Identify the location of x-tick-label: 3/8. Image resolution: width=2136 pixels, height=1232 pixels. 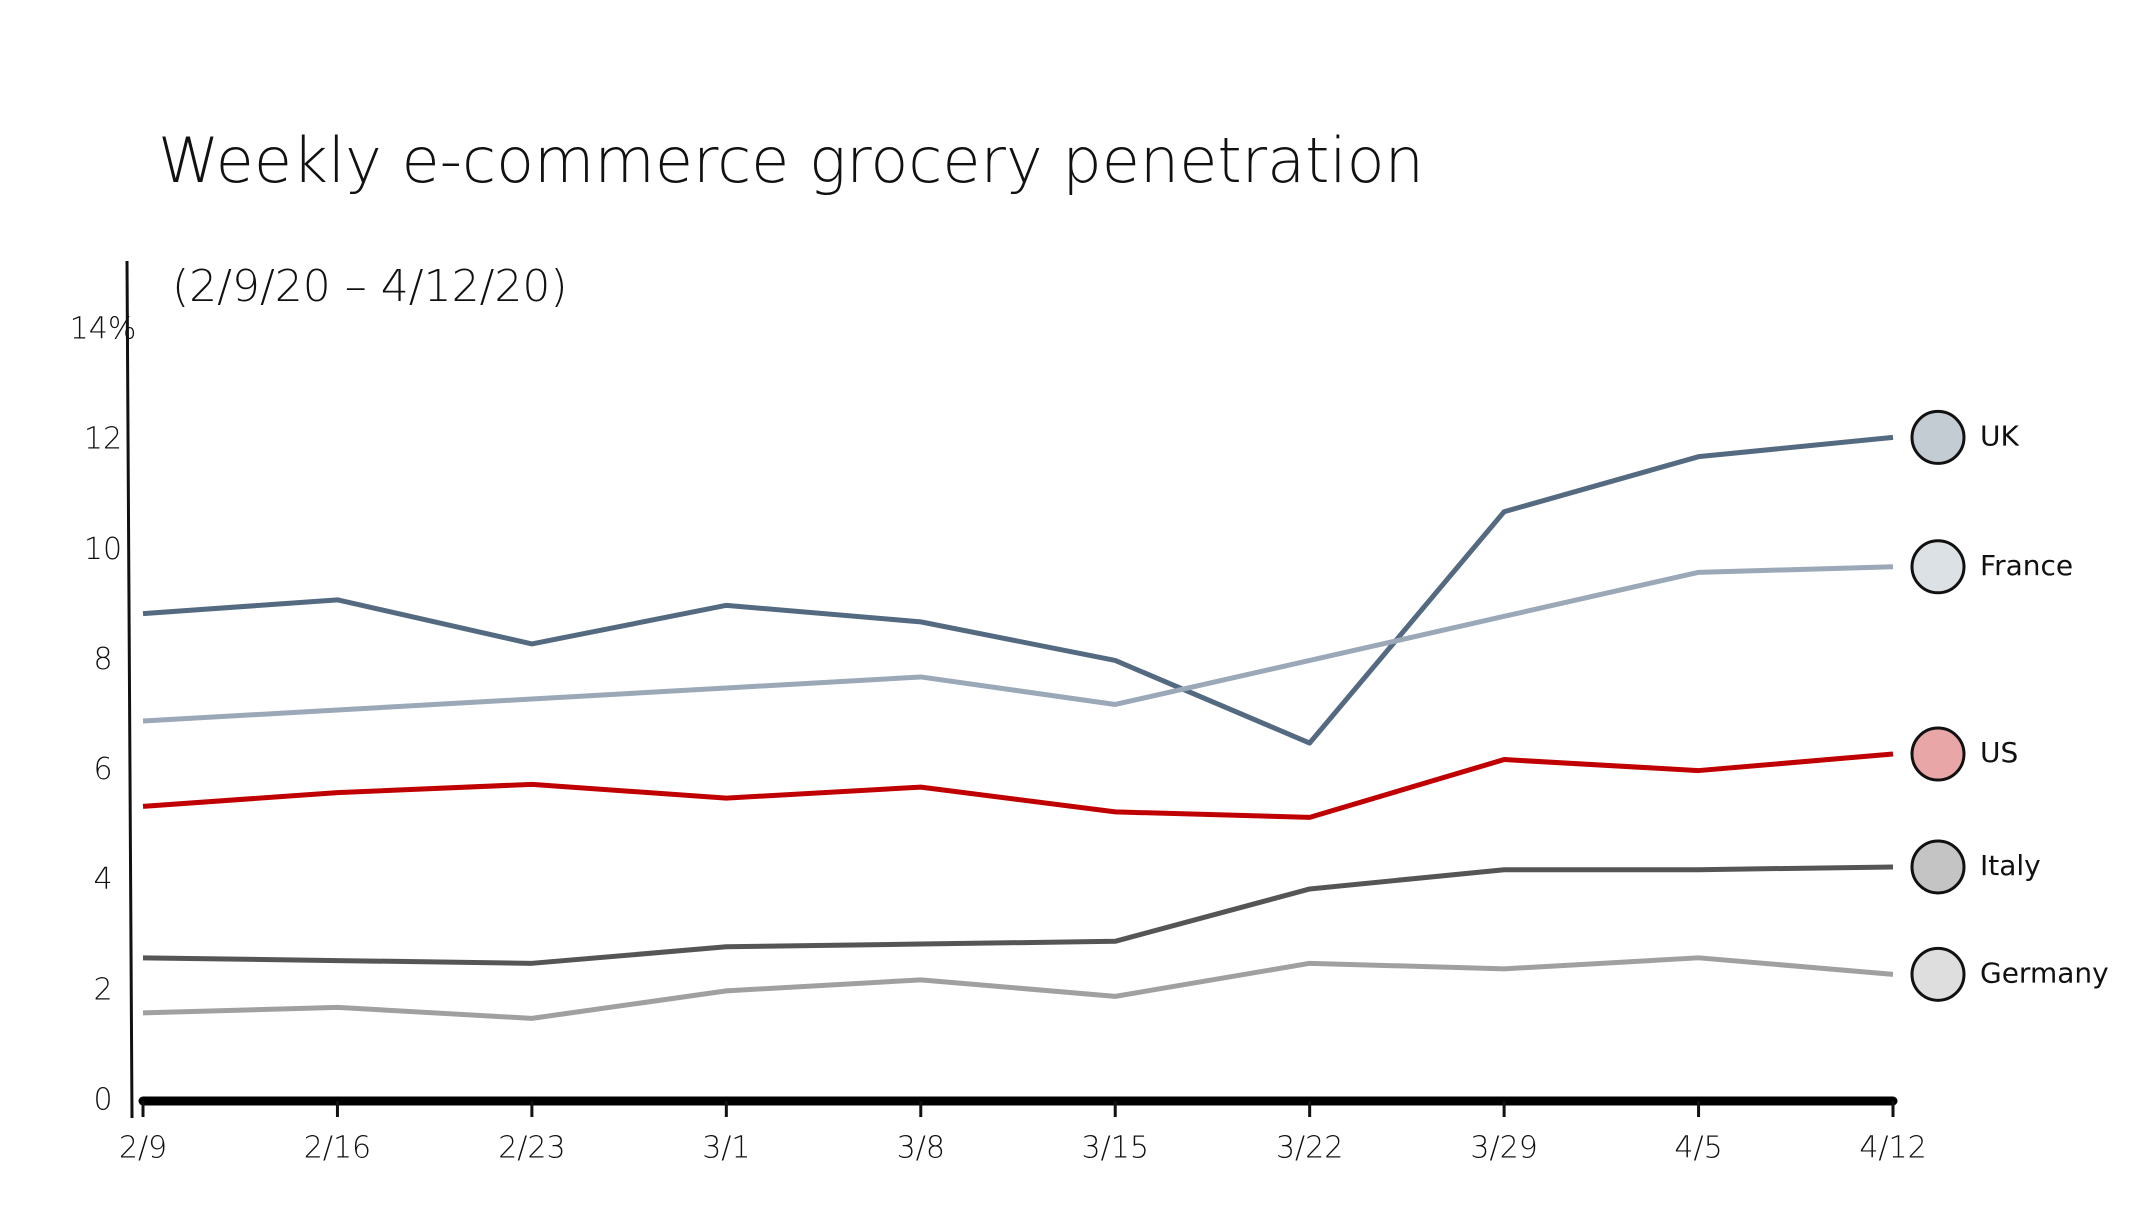
(921, 1148).